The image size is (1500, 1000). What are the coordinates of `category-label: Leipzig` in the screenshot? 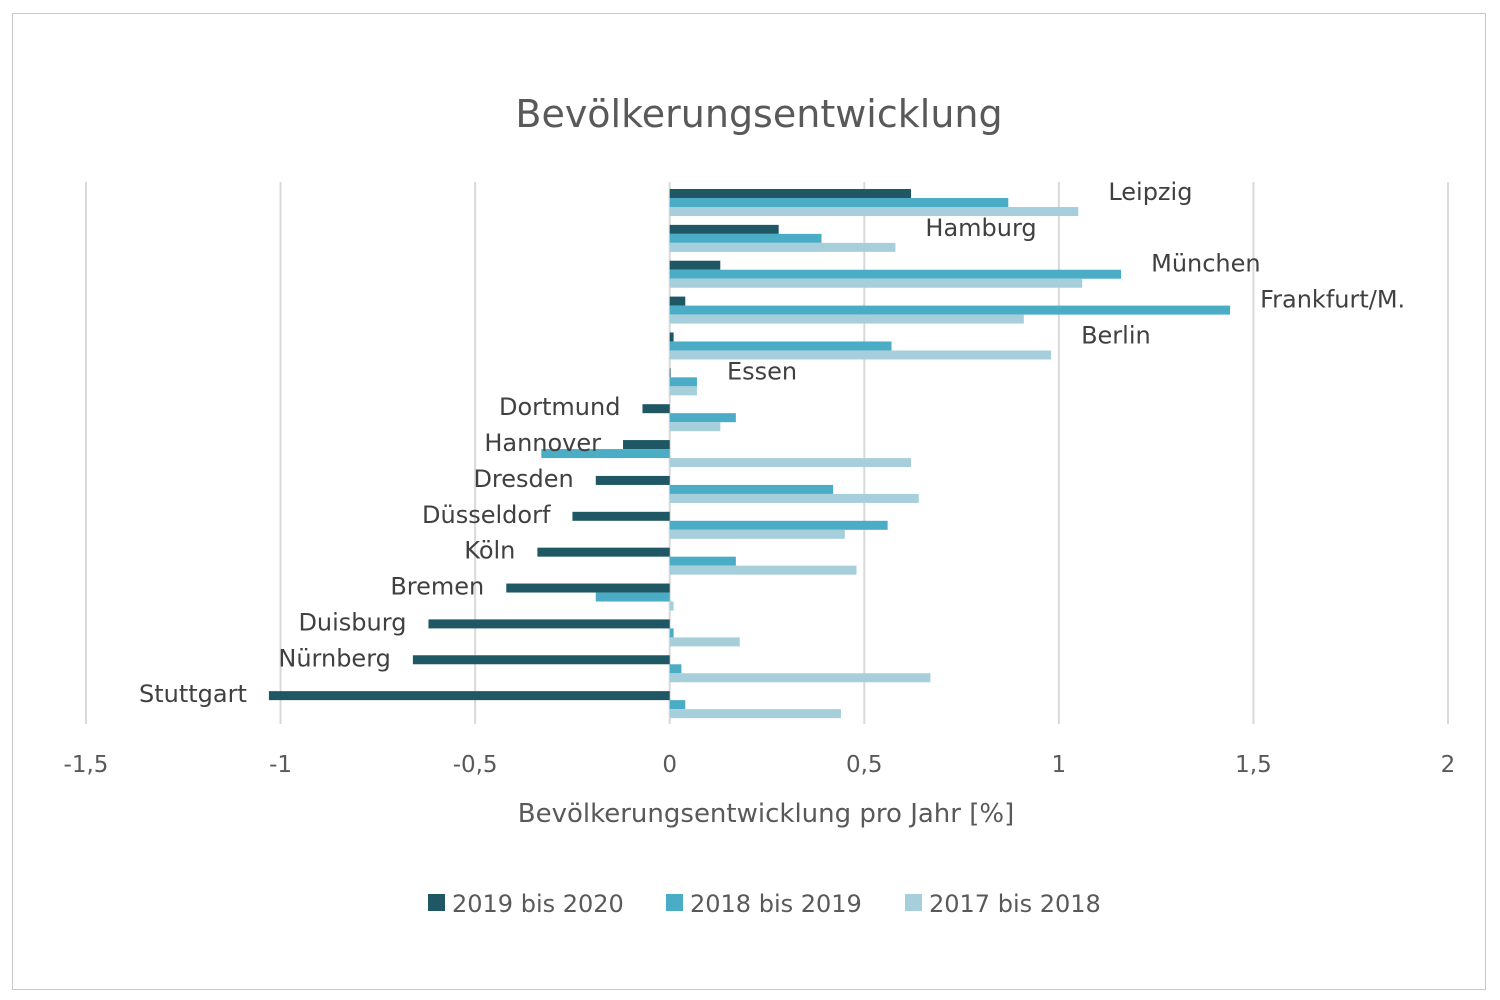 It's located at (1150, 192).